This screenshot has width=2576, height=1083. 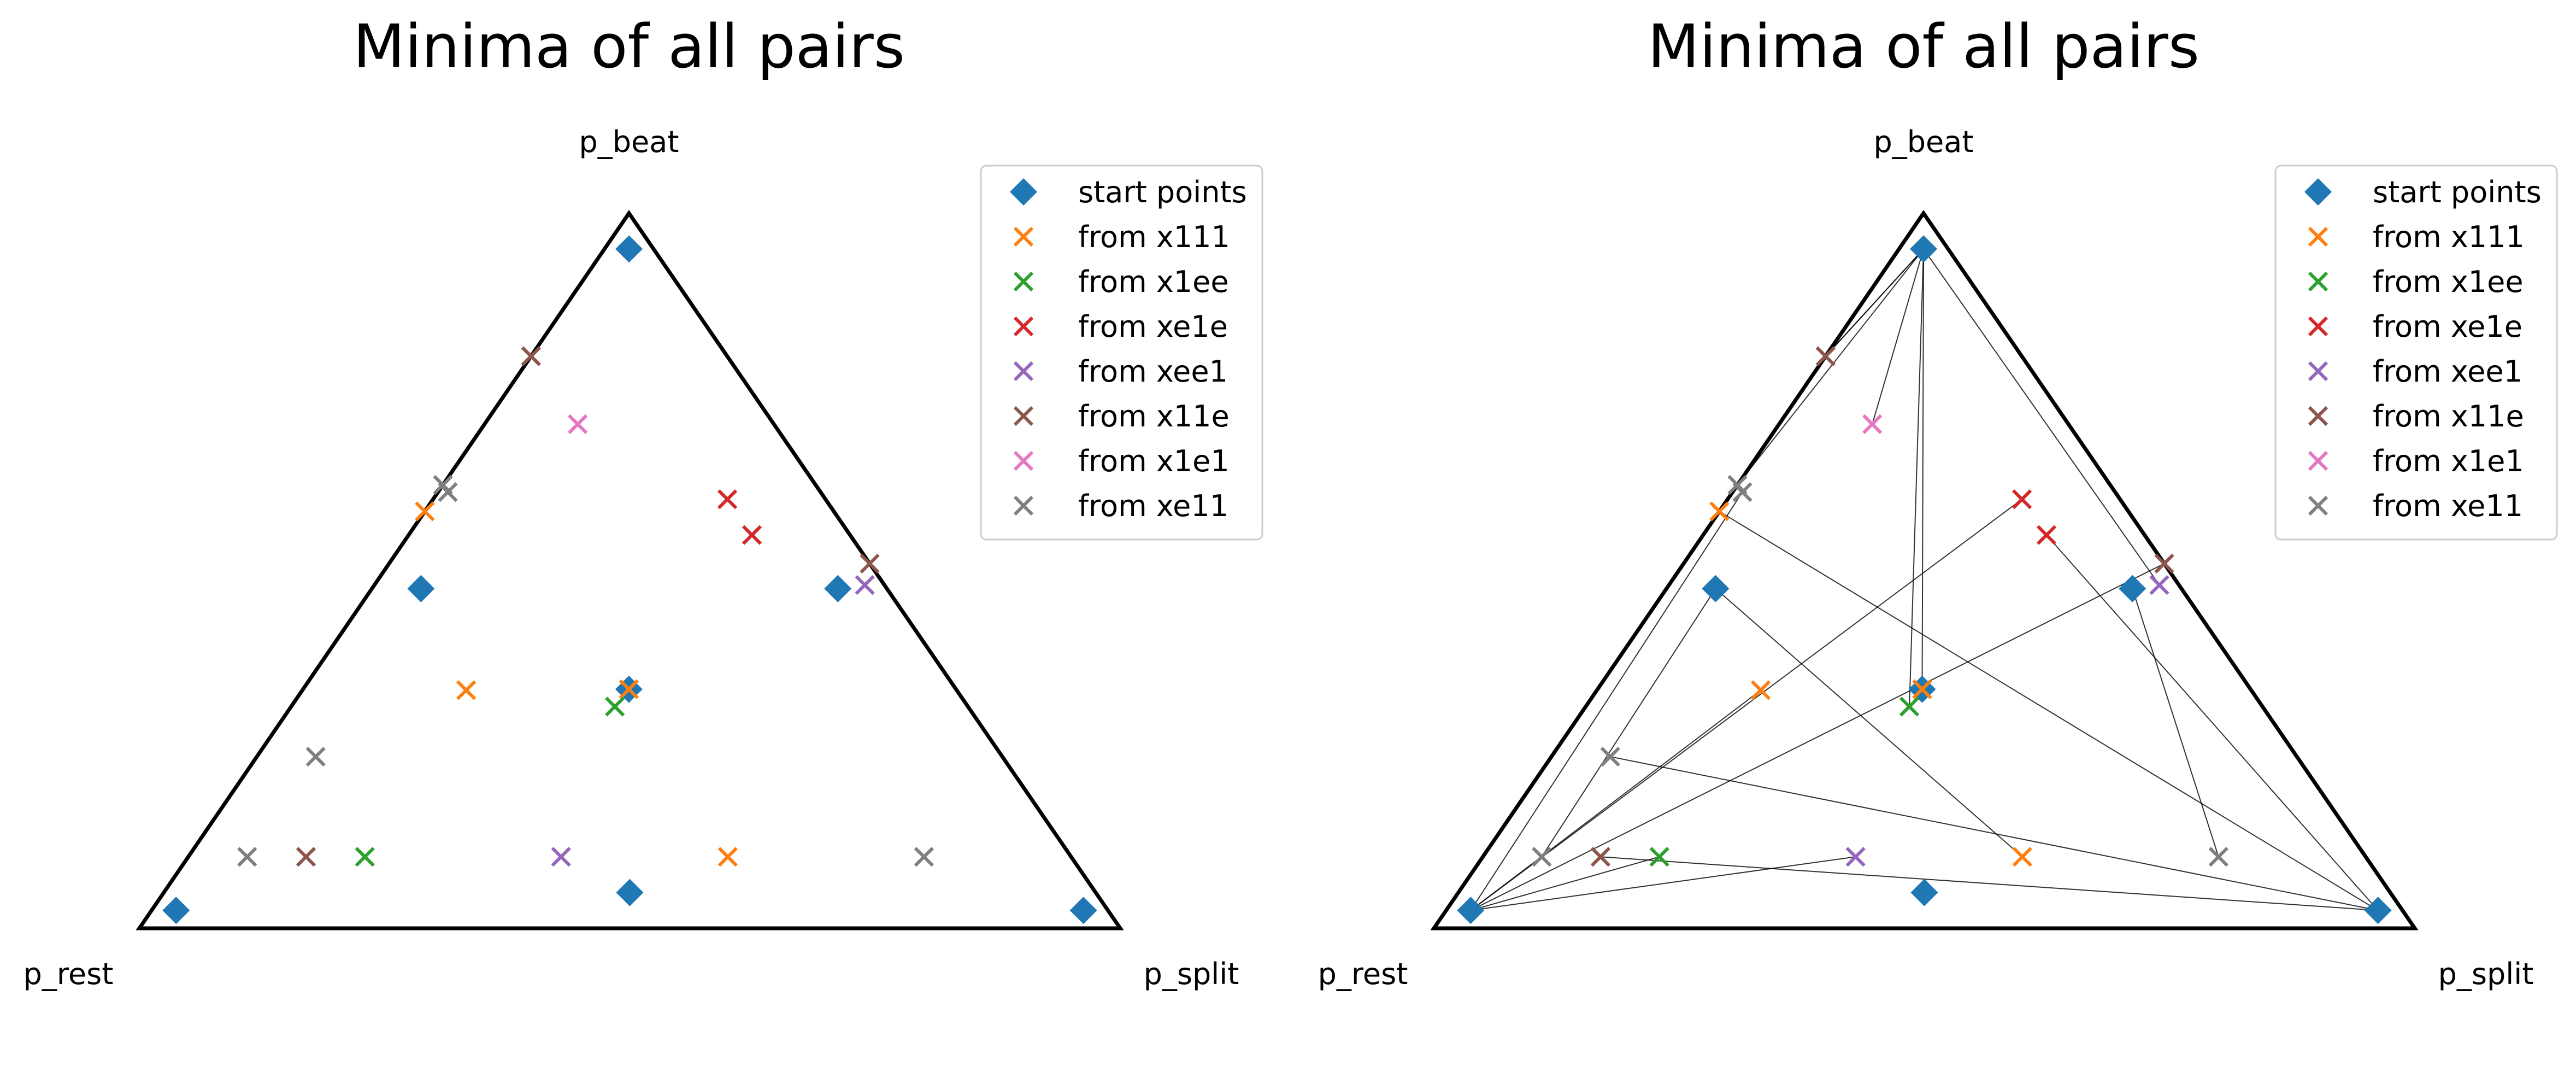 I want to click on legend-label: from xee1, so click(x=1153, y=372).